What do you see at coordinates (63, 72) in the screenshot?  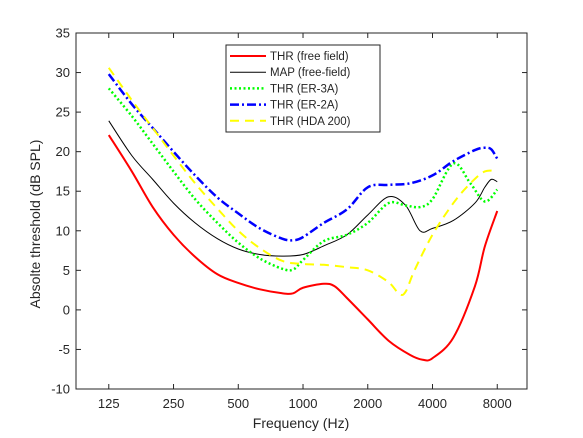 I see `y-tick-label: 30` at bounding box center [63, 72].